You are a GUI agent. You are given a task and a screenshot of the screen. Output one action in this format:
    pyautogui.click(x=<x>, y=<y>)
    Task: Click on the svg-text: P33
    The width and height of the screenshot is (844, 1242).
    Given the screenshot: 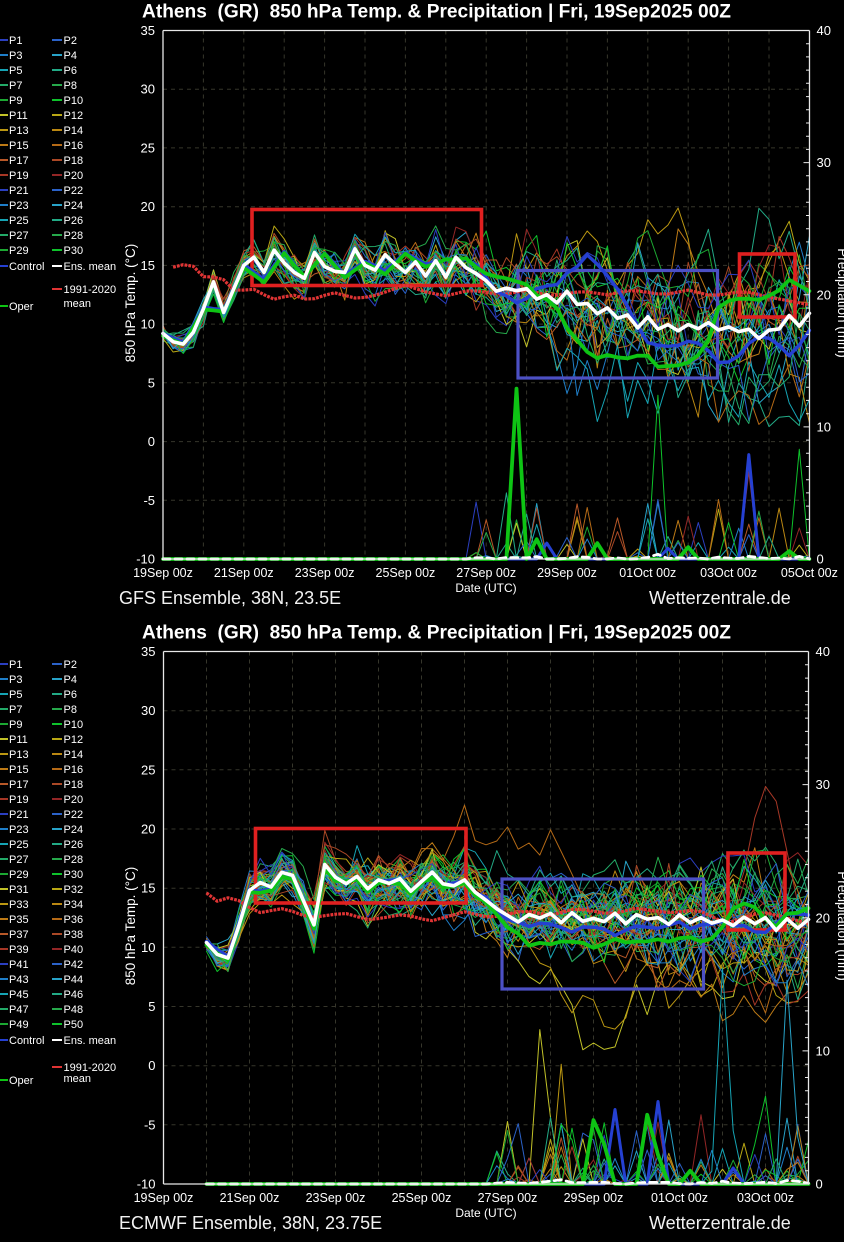 What is the action you would take?
    pyautogui.click(x=19, y=905)
    